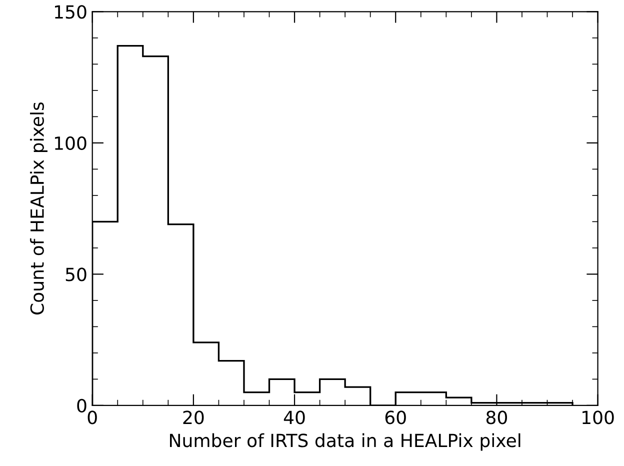  What do you see at coordinates (39, 208) in the screenshot?
I see `y-axis-title: Count of HEALPix pixels` at bounding box center [39, 208].